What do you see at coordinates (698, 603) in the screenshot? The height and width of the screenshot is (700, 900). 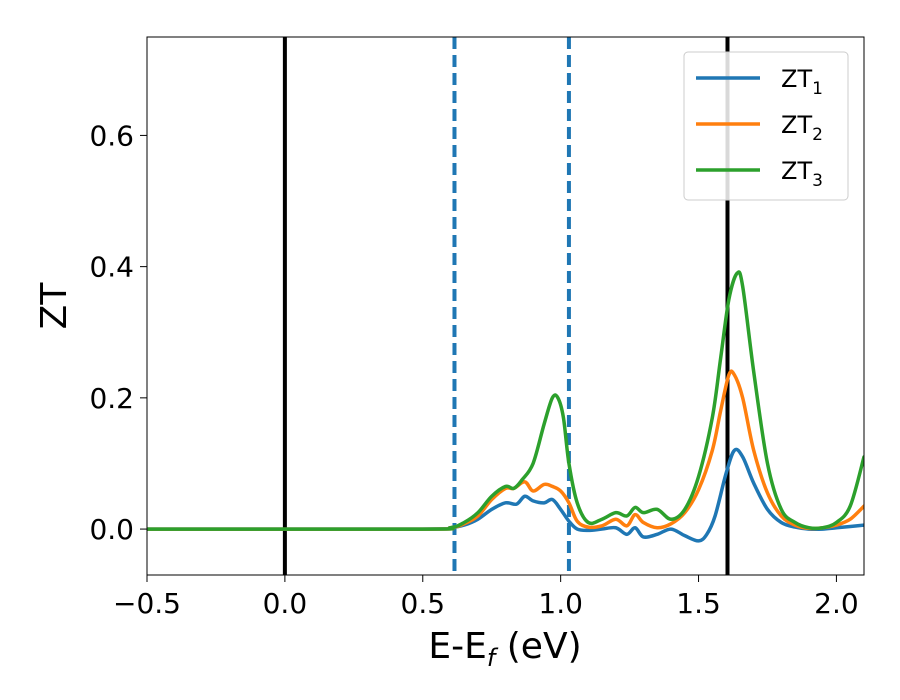 I see `x-tick-label: 1.5` at bounding box center [698, 603].